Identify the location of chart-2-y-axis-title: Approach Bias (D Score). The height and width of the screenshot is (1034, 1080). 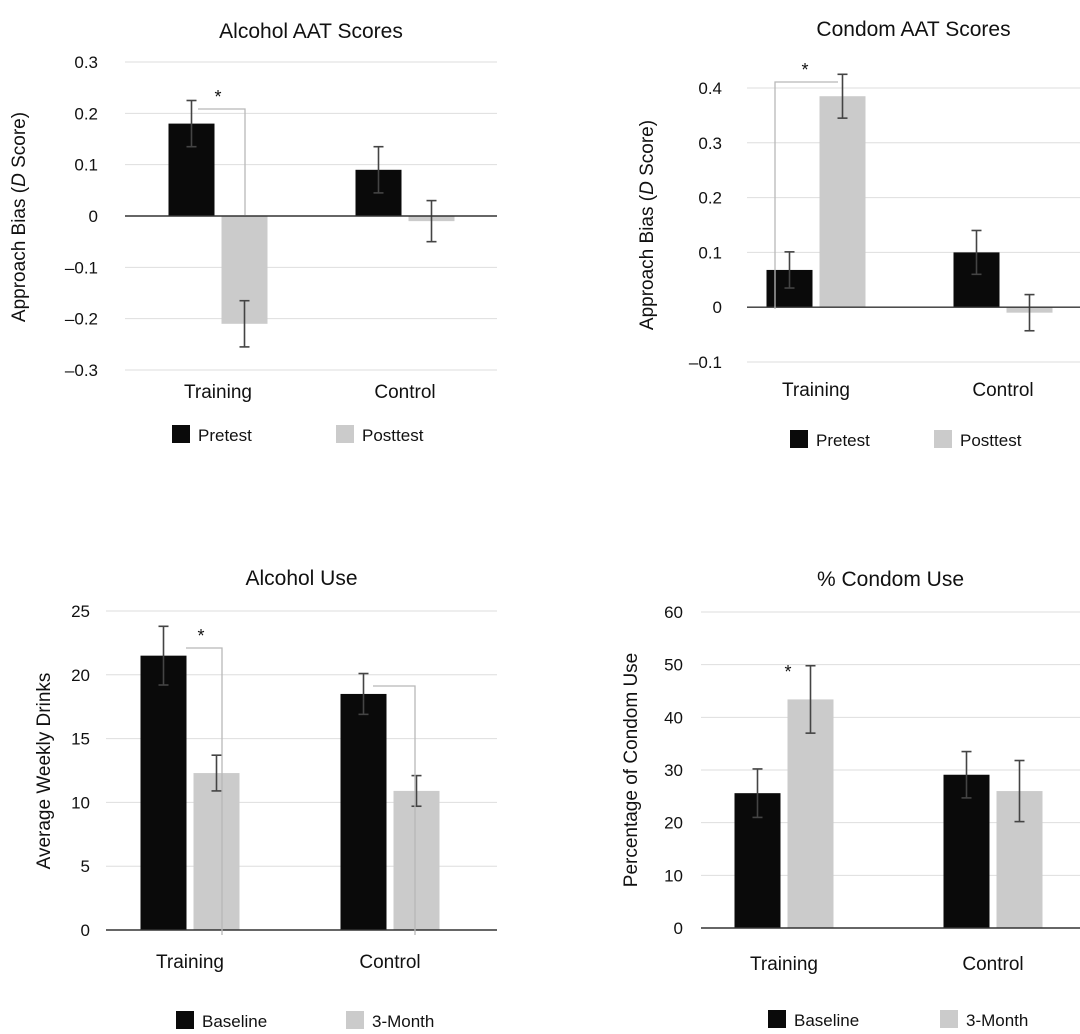
(647, 225).